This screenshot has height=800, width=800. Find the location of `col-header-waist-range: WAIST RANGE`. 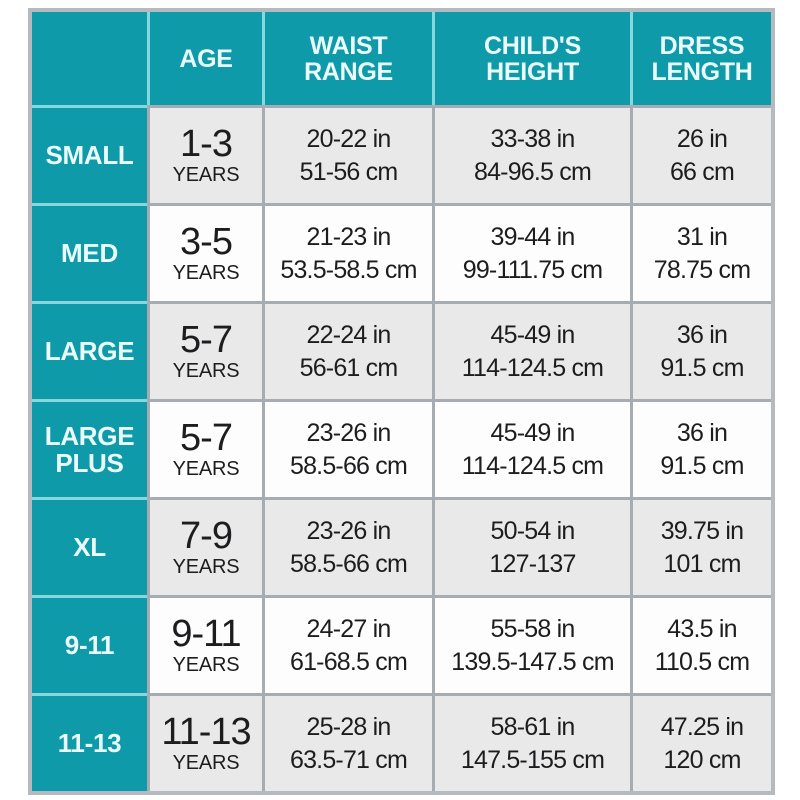

col-header-waist-range: WAIST RANGE is located at coordinates (348, 58).